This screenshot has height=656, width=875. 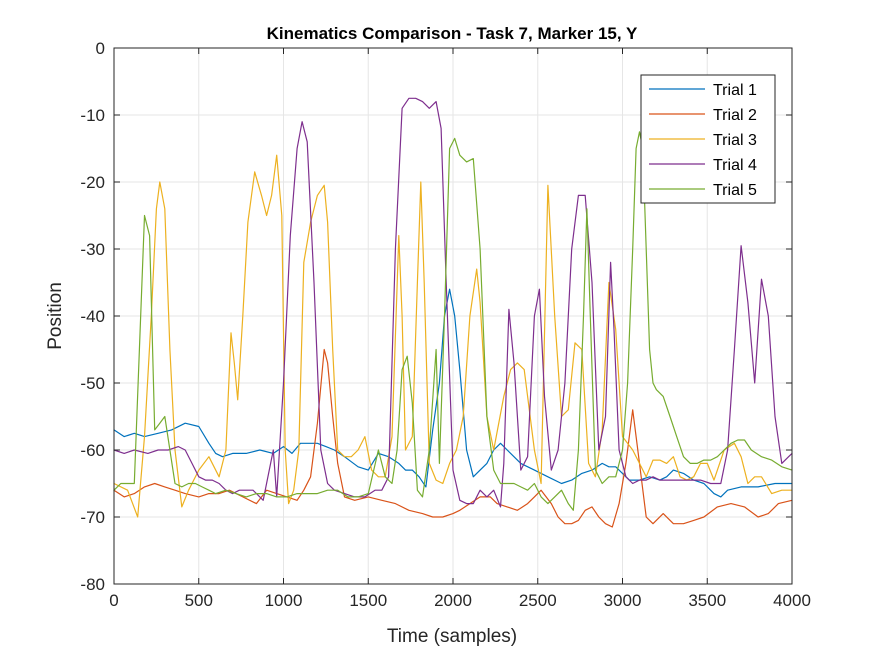 What do you see at coordinates (92, 115) in the screenshot?
I see `y-tick-label: -10` at bounding box center [92, 115].